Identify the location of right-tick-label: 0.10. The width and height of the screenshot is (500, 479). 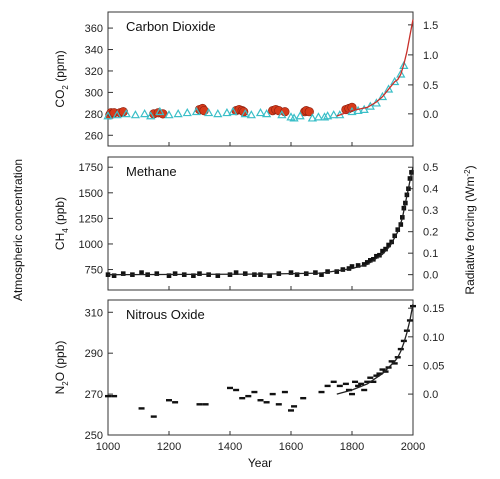
(433, 338).